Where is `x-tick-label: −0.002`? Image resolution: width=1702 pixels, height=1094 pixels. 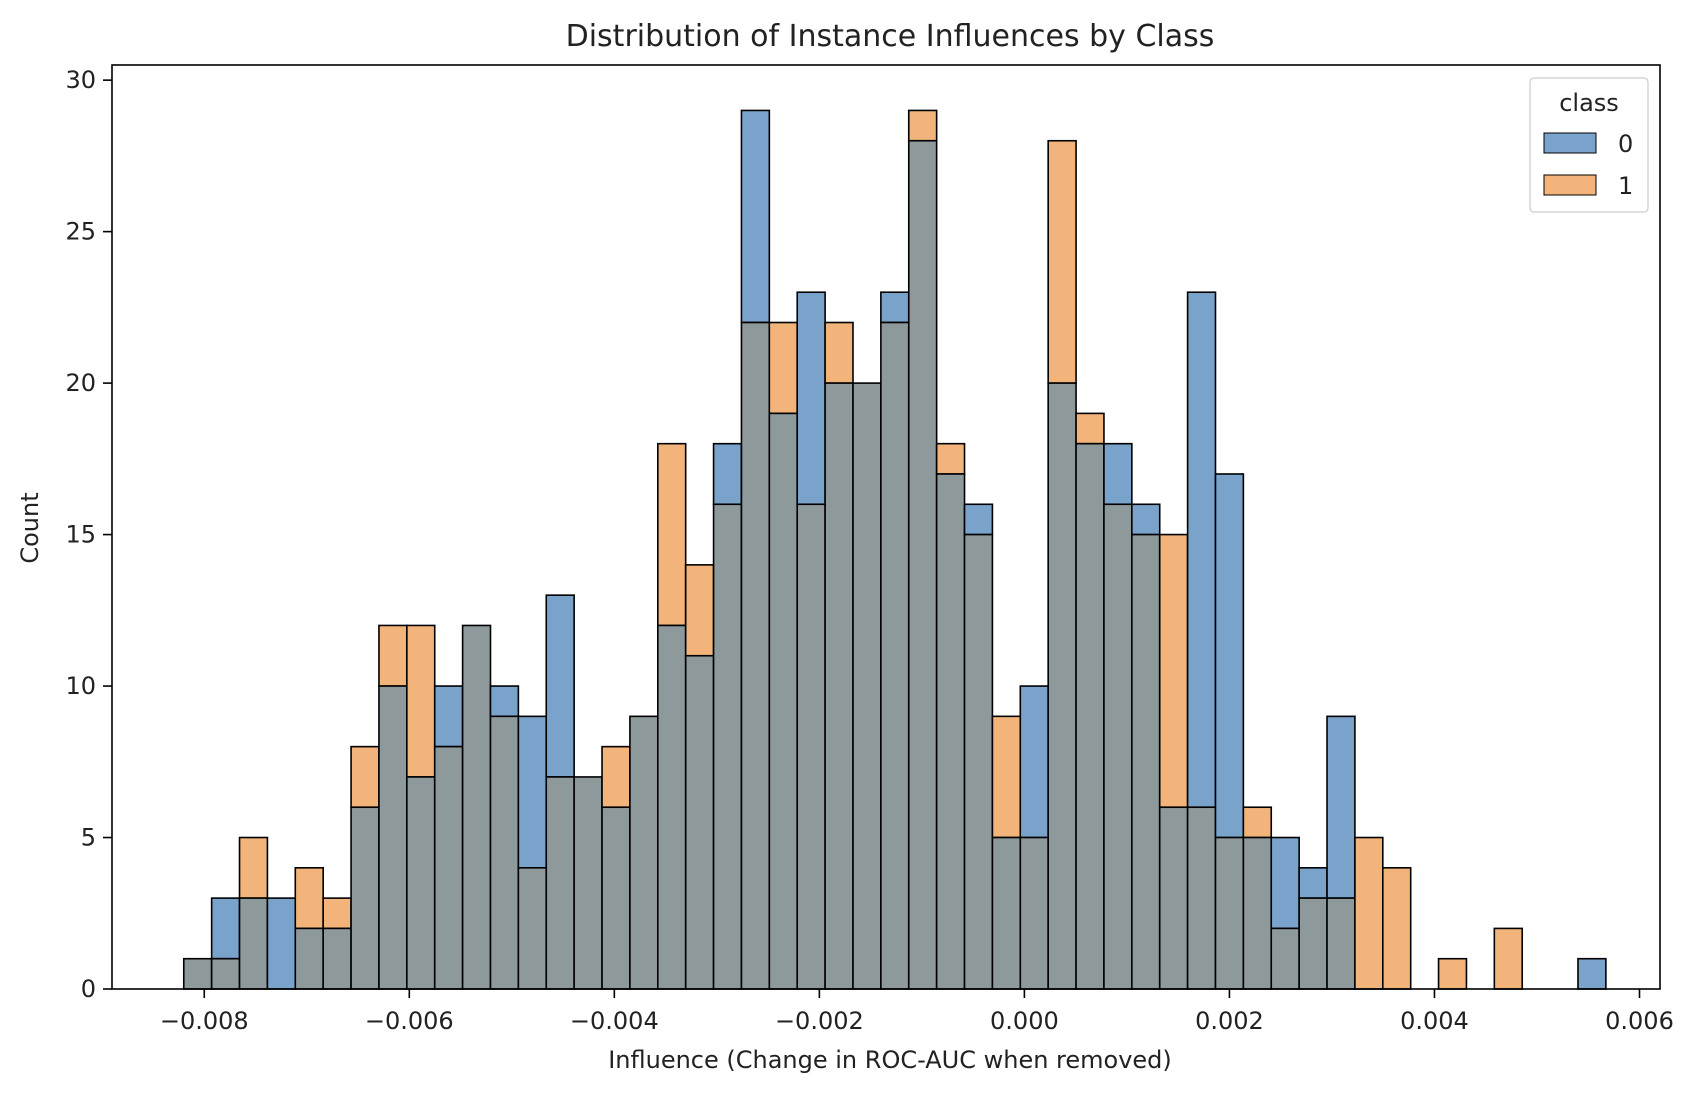 x-tick-label: −0.002 is located at coordinates (819, 1021).